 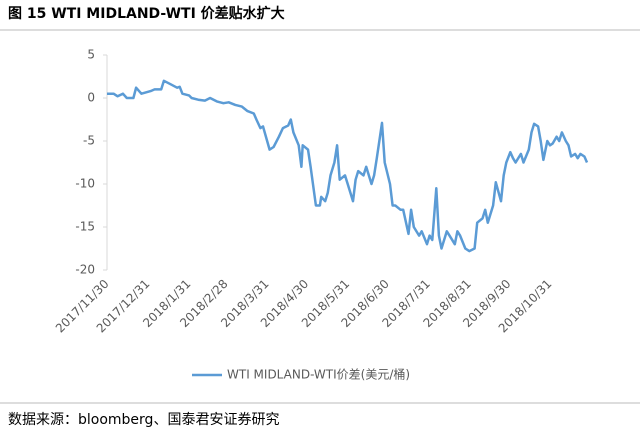 I want to click on chart-title: 图 15 WTI MIDLAND-WTI 价差贴水扩大, so click(x=146, y=13).